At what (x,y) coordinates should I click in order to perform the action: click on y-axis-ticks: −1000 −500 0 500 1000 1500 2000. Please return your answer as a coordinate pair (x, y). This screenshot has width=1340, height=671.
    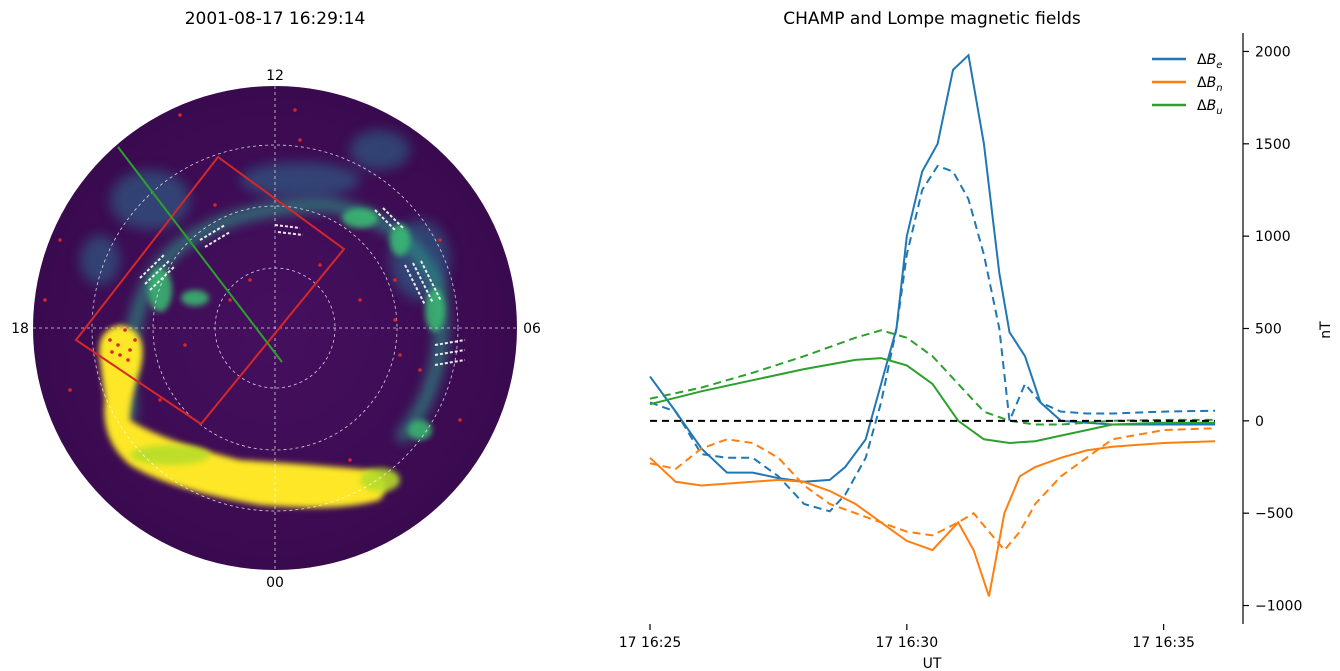
    Looking at the image, I should click on (1272, 329).